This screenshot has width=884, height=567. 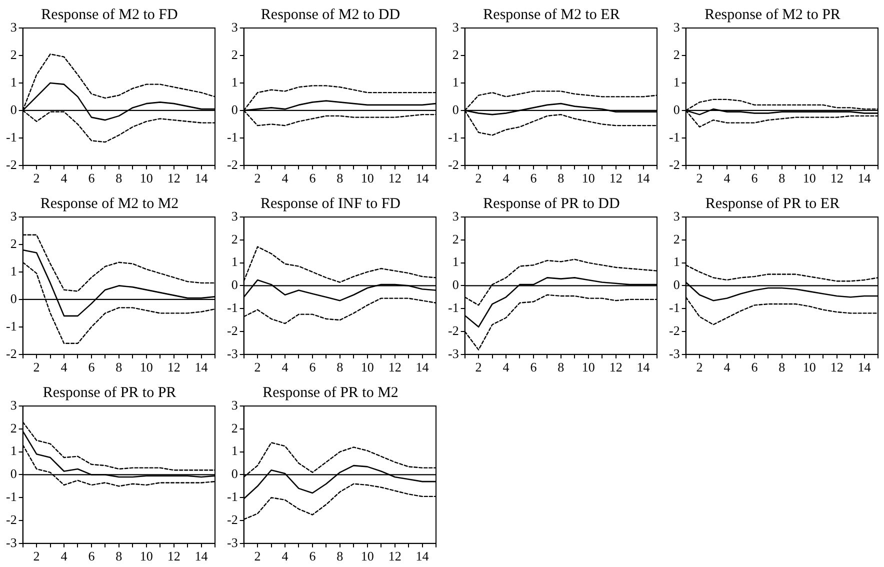 What do you see at coordinates (109, 14) in the screenshot?
I see `chart-title: Response of M2 to FD` at bounding box center [109, 14].